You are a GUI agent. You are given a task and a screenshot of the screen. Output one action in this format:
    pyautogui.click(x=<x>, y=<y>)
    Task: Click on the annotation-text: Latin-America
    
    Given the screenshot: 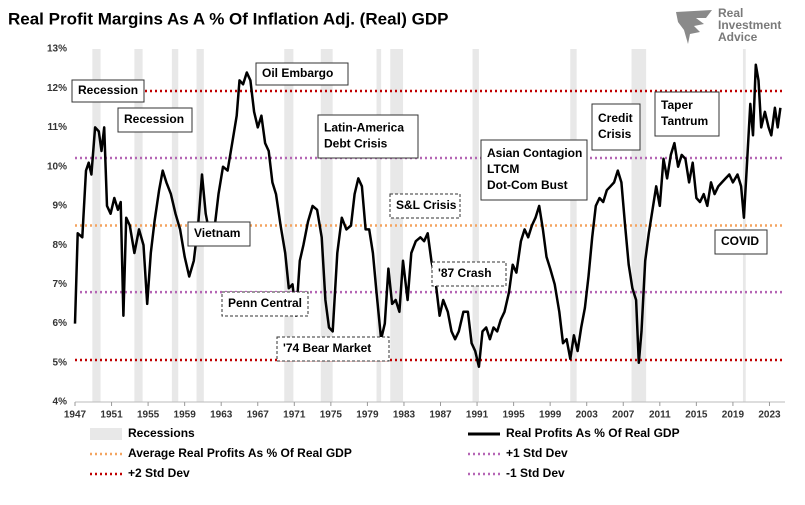 What is the action you would take?
    pyautogui.click(x=364, y=128)
    